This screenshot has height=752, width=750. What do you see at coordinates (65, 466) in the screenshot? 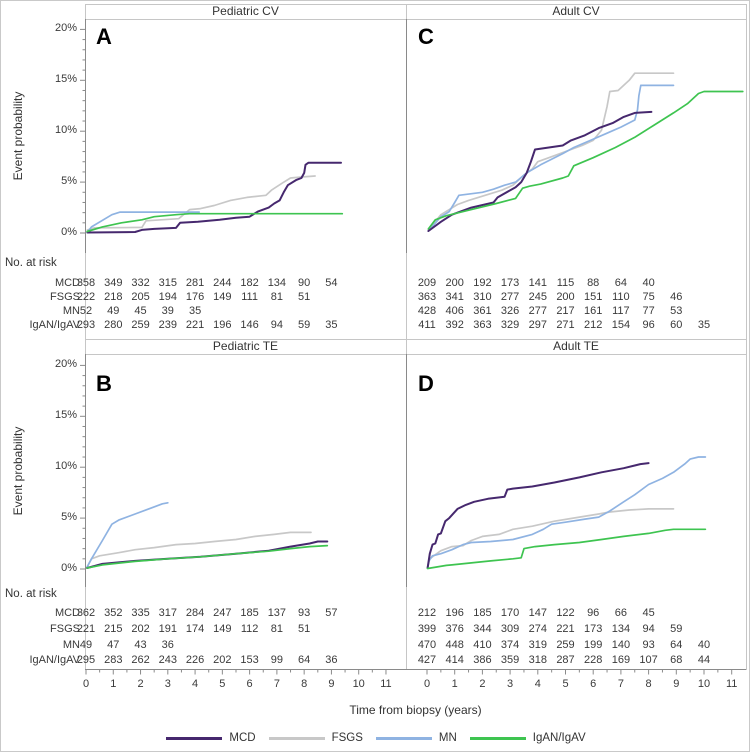
I see `y-tick-label: 10%` at bounding box center [65, 466].